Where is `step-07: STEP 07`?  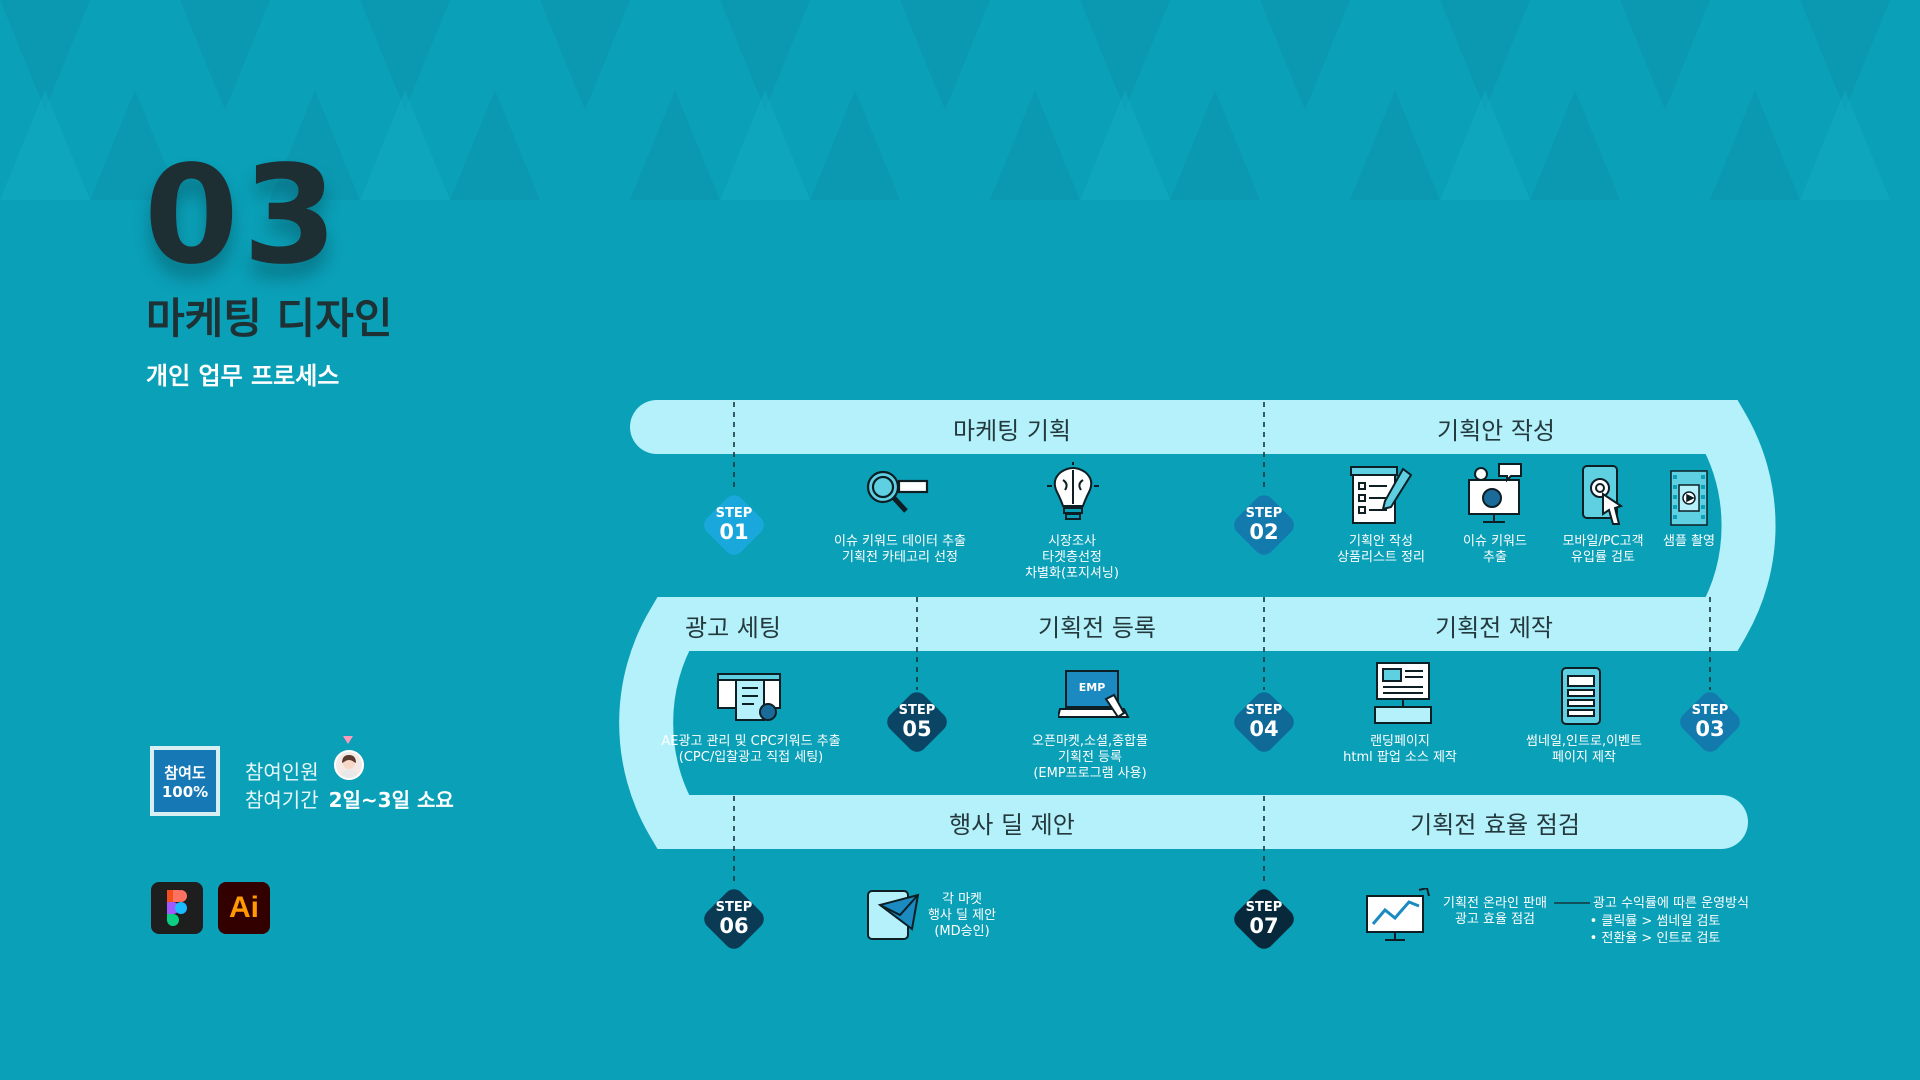
step-07: STEP 07 is located at coordinates (1264, 919).